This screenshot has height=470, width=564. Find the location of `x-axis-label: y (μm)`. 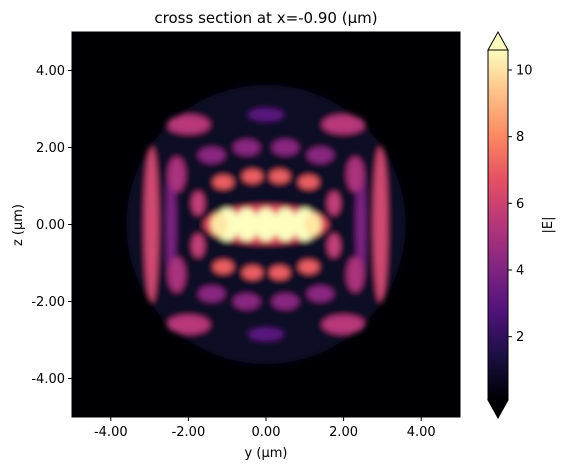

x-axis-label: y (μm) is located at coordinates (266, 453).